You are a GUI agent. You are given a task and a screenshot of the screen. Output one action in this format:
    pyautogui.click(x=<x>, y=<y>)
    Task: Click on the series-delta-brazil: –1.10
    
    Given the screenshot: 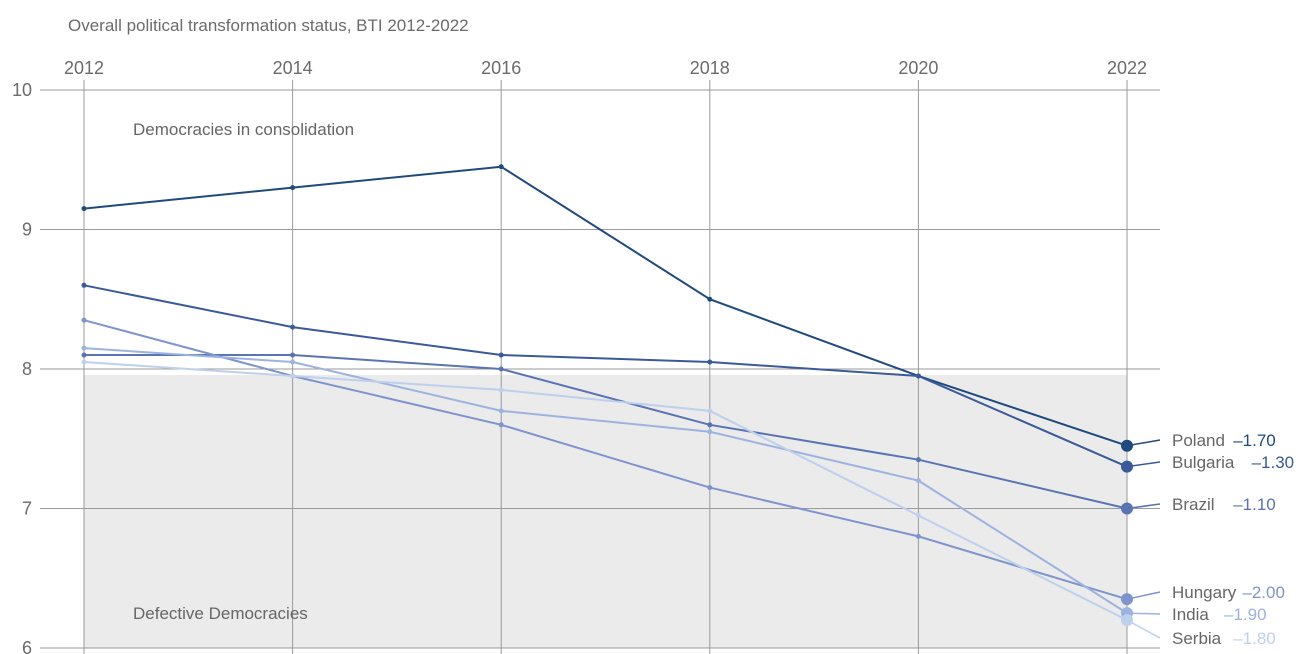 What is the action you would take?
    pyautogui.click(x=1254, y=504)
    